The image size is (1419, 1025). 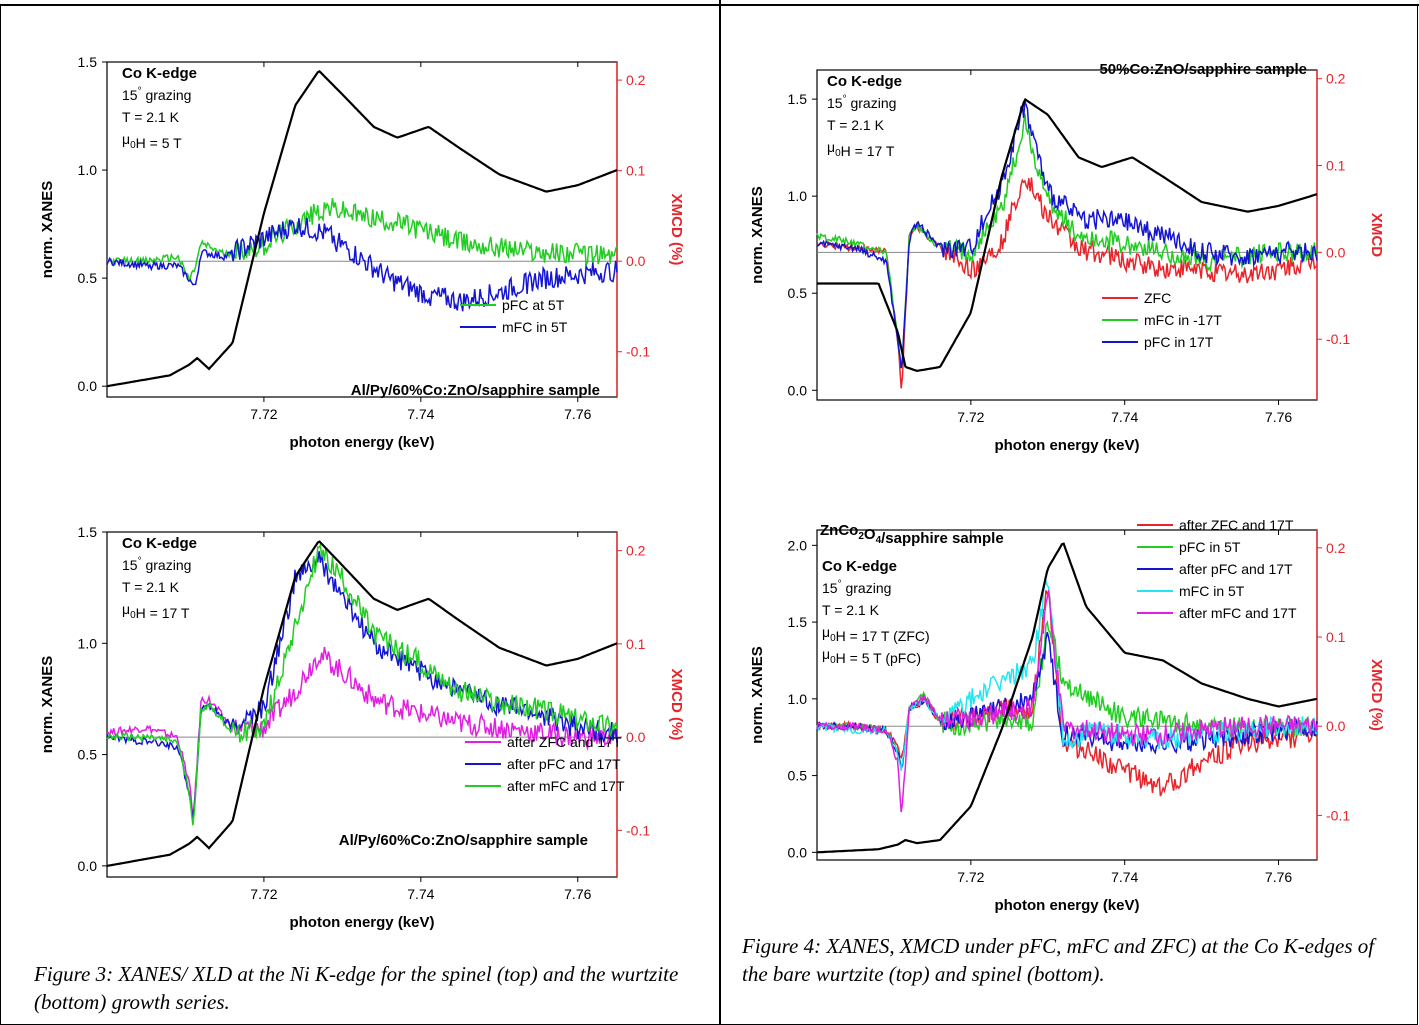 What do you see at coordinates (1203, 69) in the screenshot?
I see `sample-label: 50%Co:ZnO/sapphire sample` at bounding box center [1203, 69].